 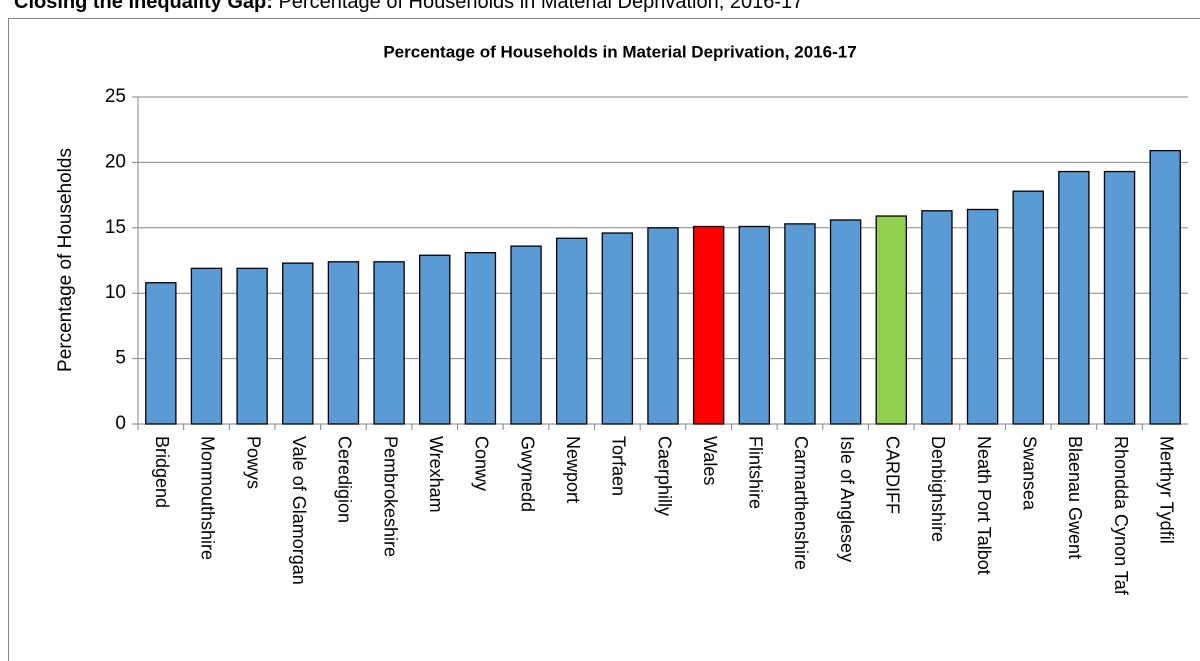 I want to click on y-tick-label: 5, so click(x=120, y=358).